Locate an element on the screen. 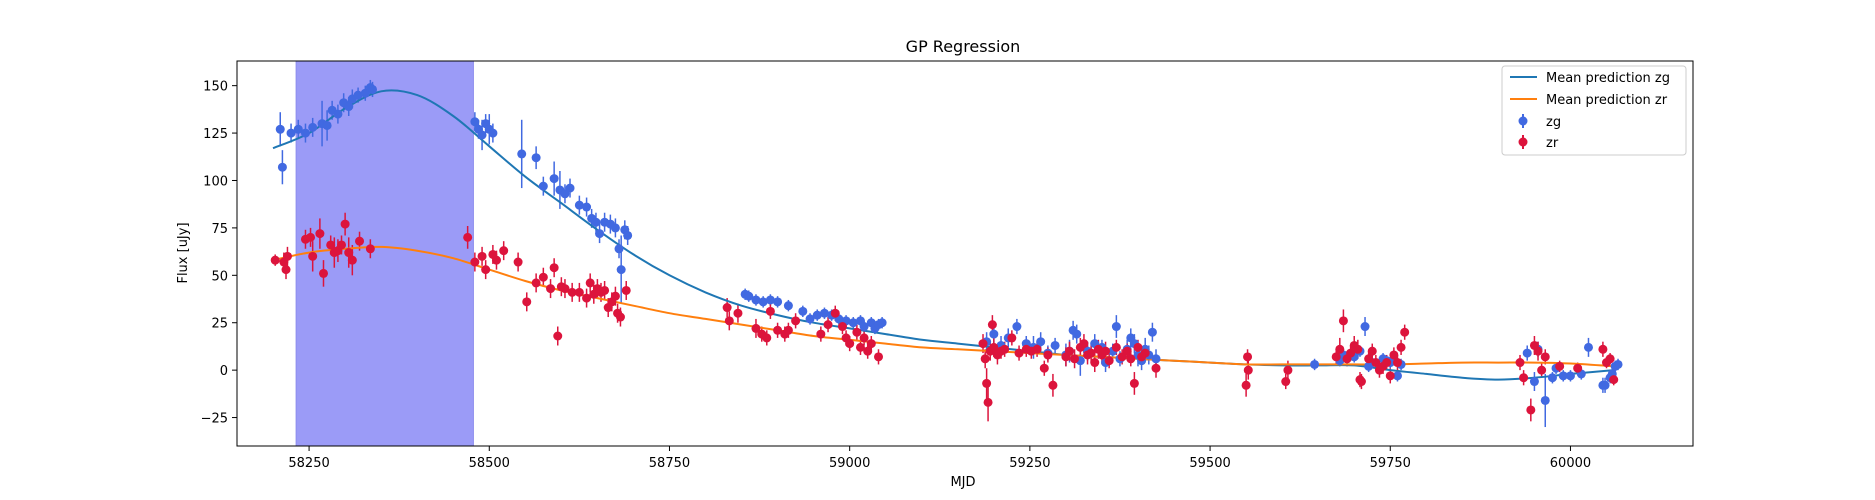  legend-label-zr-line: Mean prediction zr is located at coordinates (1607, 100).